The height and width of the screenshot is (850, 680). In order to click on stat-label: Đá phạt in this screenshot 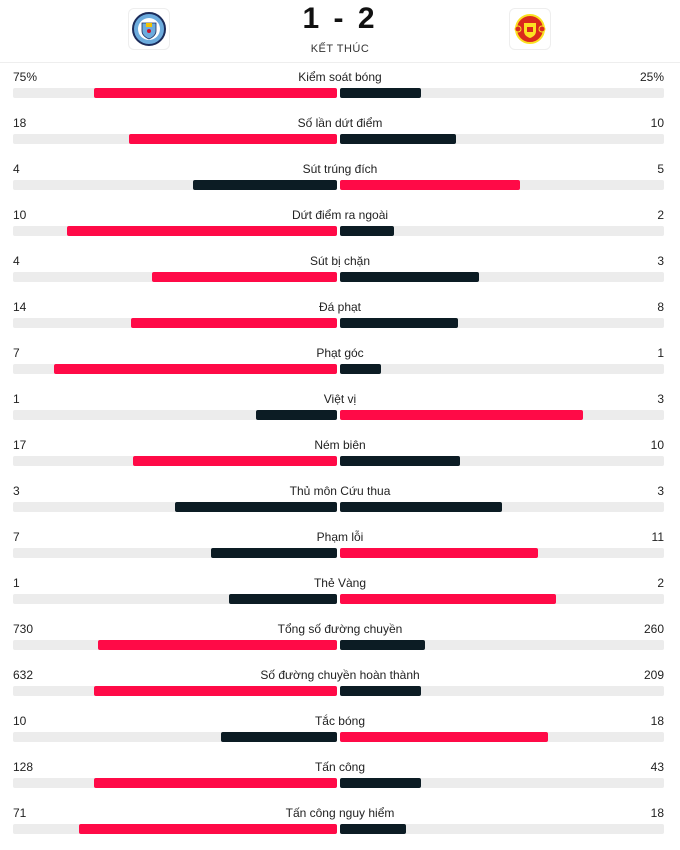, I will do `click(340, 307)`.